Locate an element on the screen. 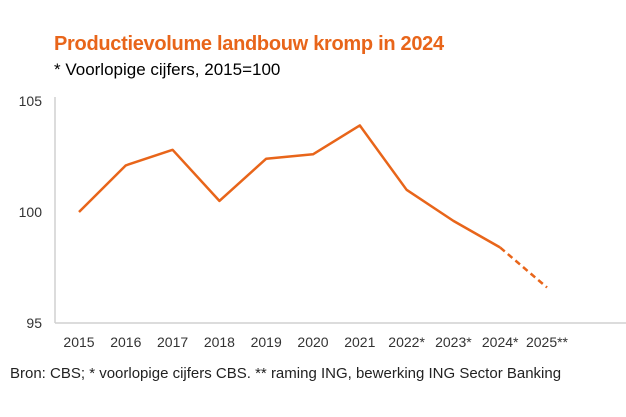 This screenshot has width=626, height=417. x-tick-label: 2019 is located at coordinates (266, 342).